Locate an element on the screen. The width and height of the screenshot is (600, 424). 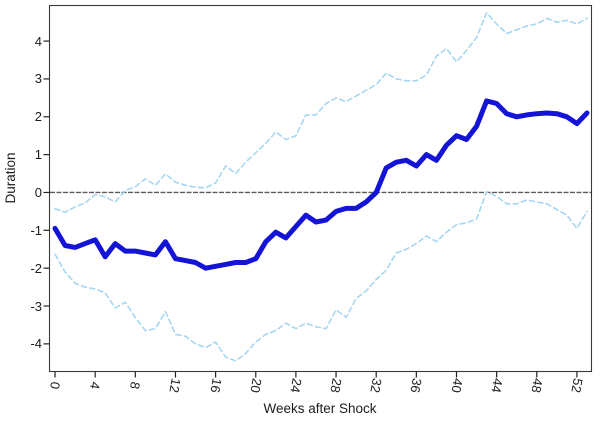
x-tick-label: 40 is located at coordinates (456, 385).